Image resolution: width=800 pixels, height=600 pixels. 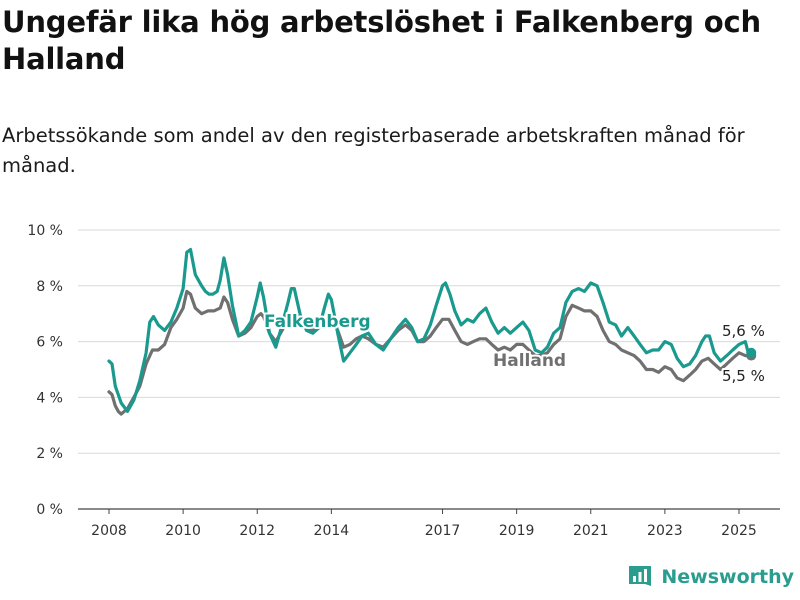 I want to click on x-tick-label: 2010, so click(x=183, y=531).